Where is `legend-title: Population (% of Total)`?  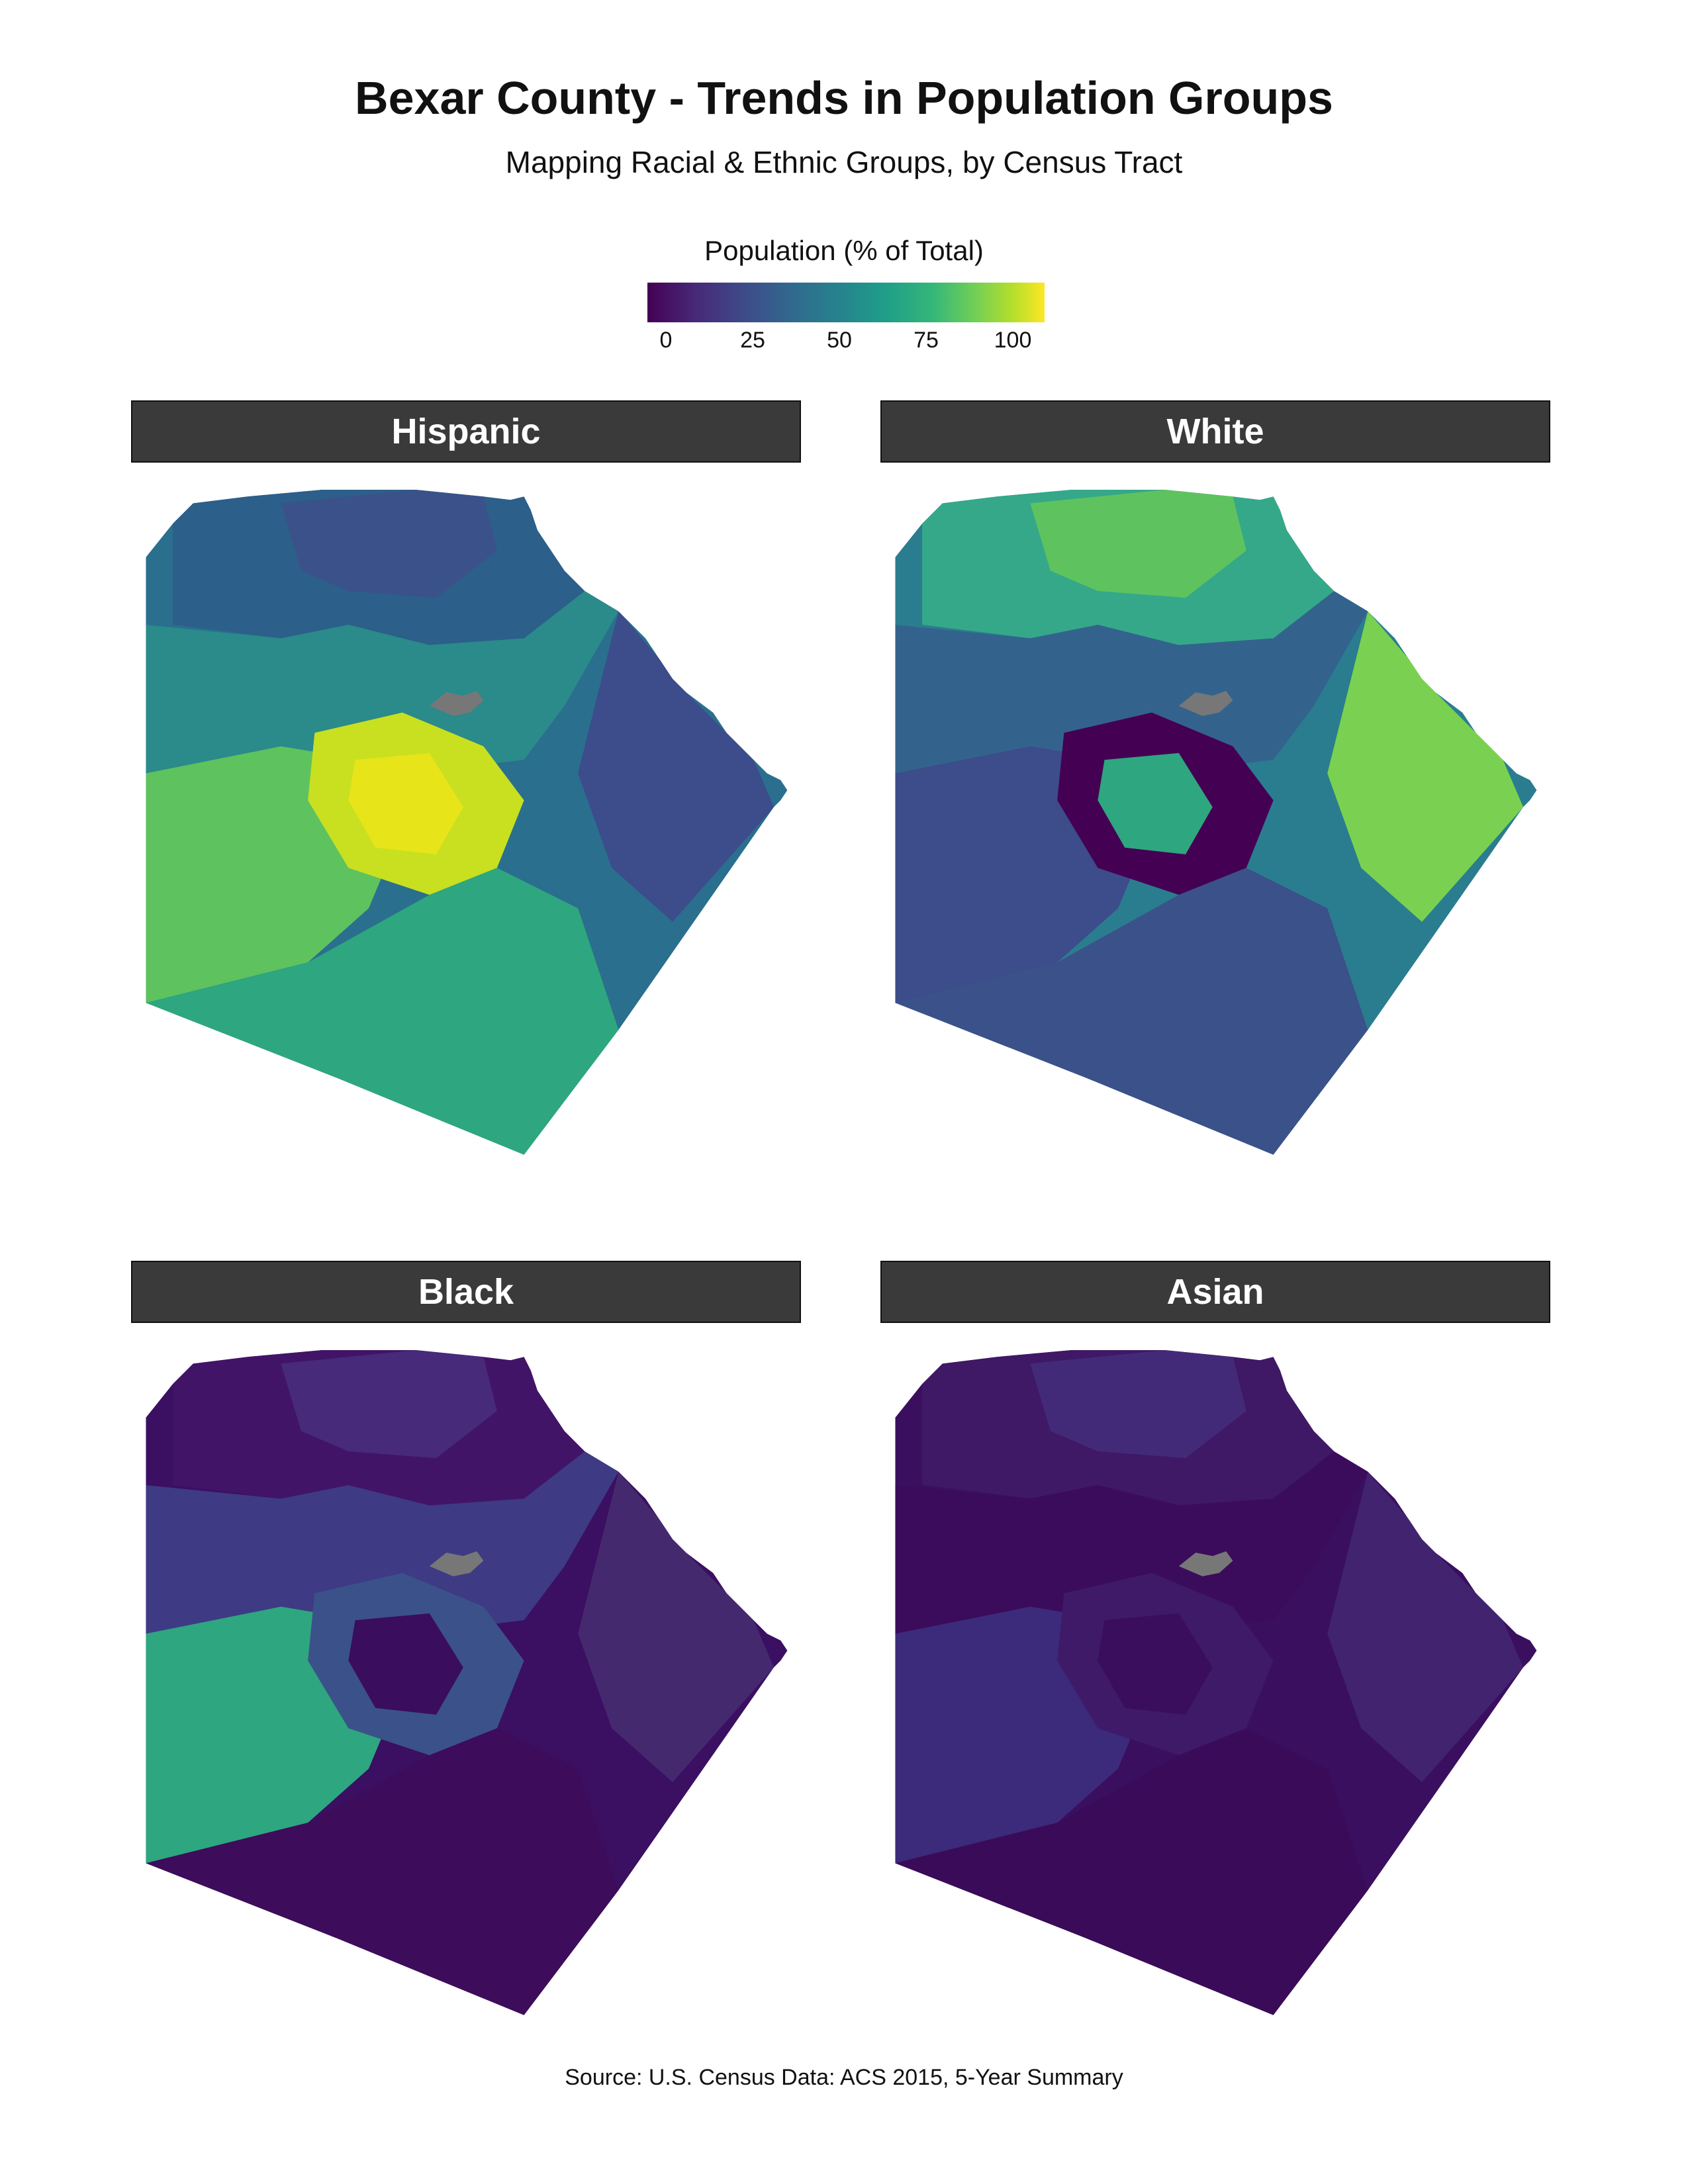
legend-title: Population (% of Total) is located at coordinates (844, 251).